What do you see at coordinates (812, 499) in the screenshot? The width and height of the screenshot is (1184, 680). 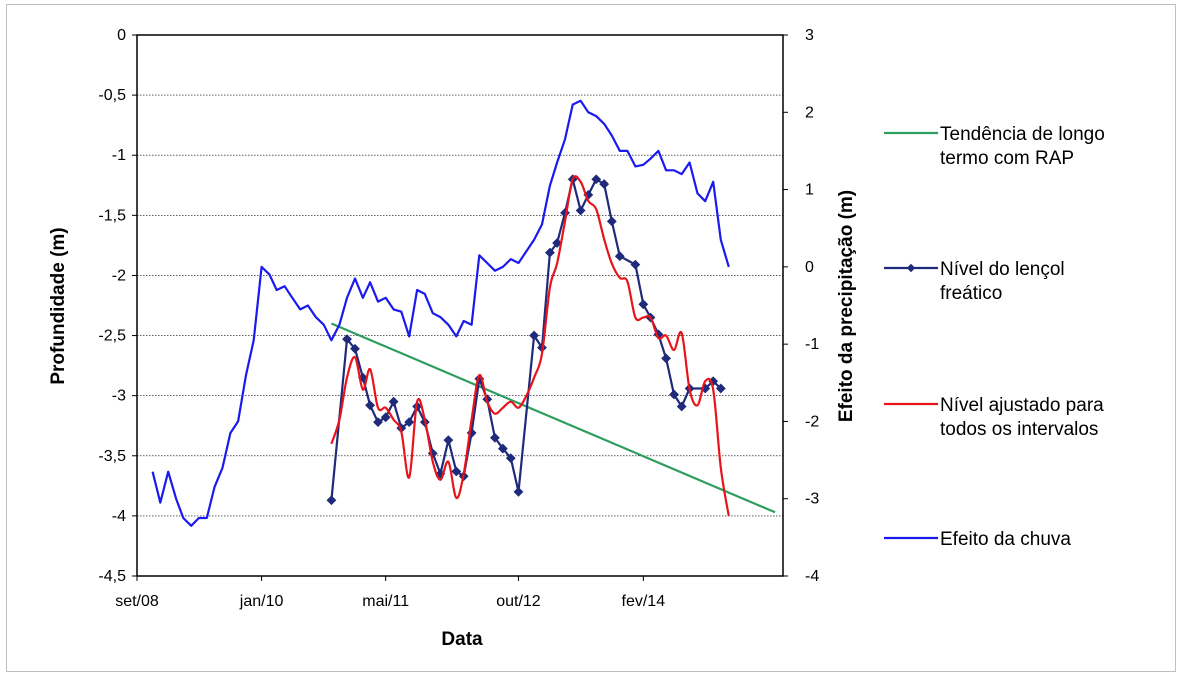 I see `y-right-tick-label-6: -3` at bounding box center [812, 499].